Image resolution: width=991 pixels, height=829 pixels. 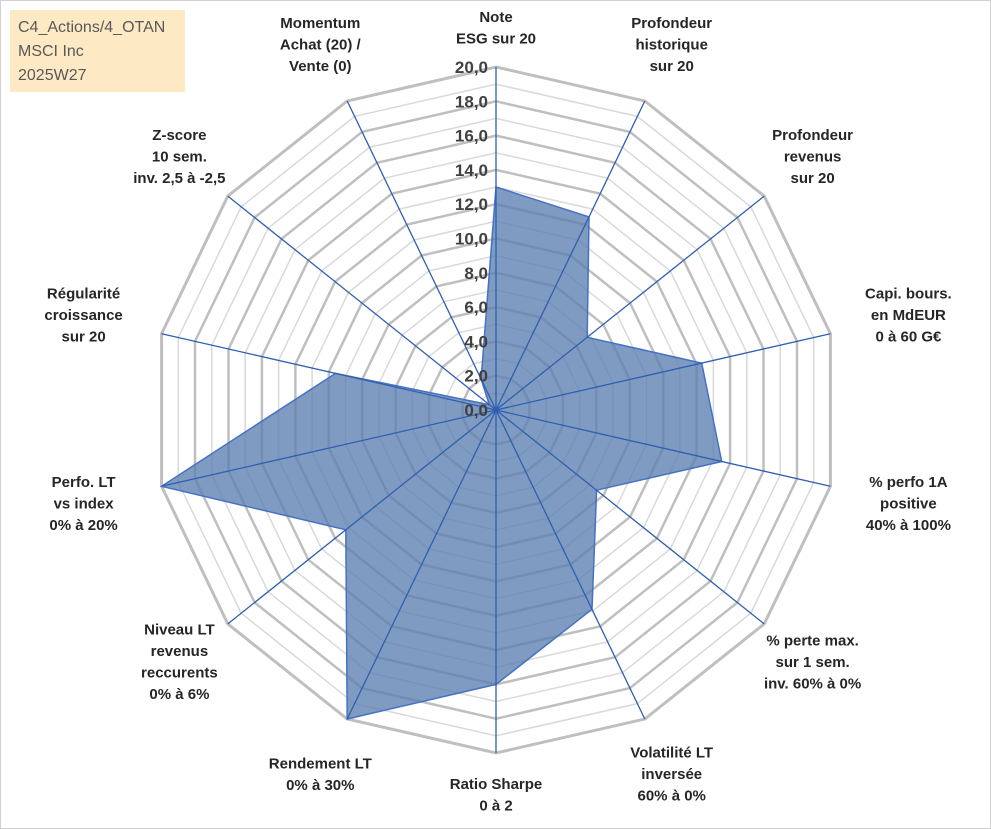 I want to click on info-box: C4_Actions/4_OTAN MSCI Inc 2025W27, so click(x=97, y=51).